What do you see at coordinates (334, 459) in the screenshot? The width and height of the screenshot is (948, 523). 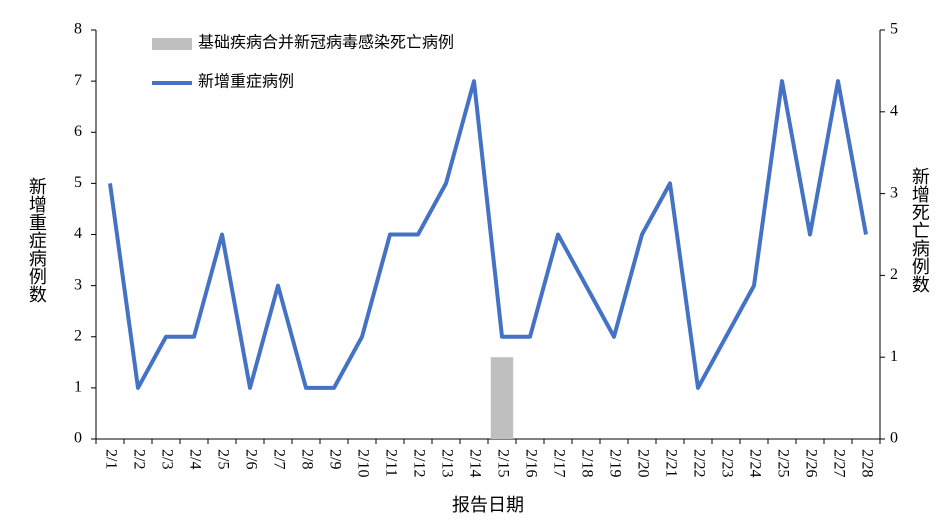 I see `x-tick-label: 2/9` at bounding box center [334, 459].